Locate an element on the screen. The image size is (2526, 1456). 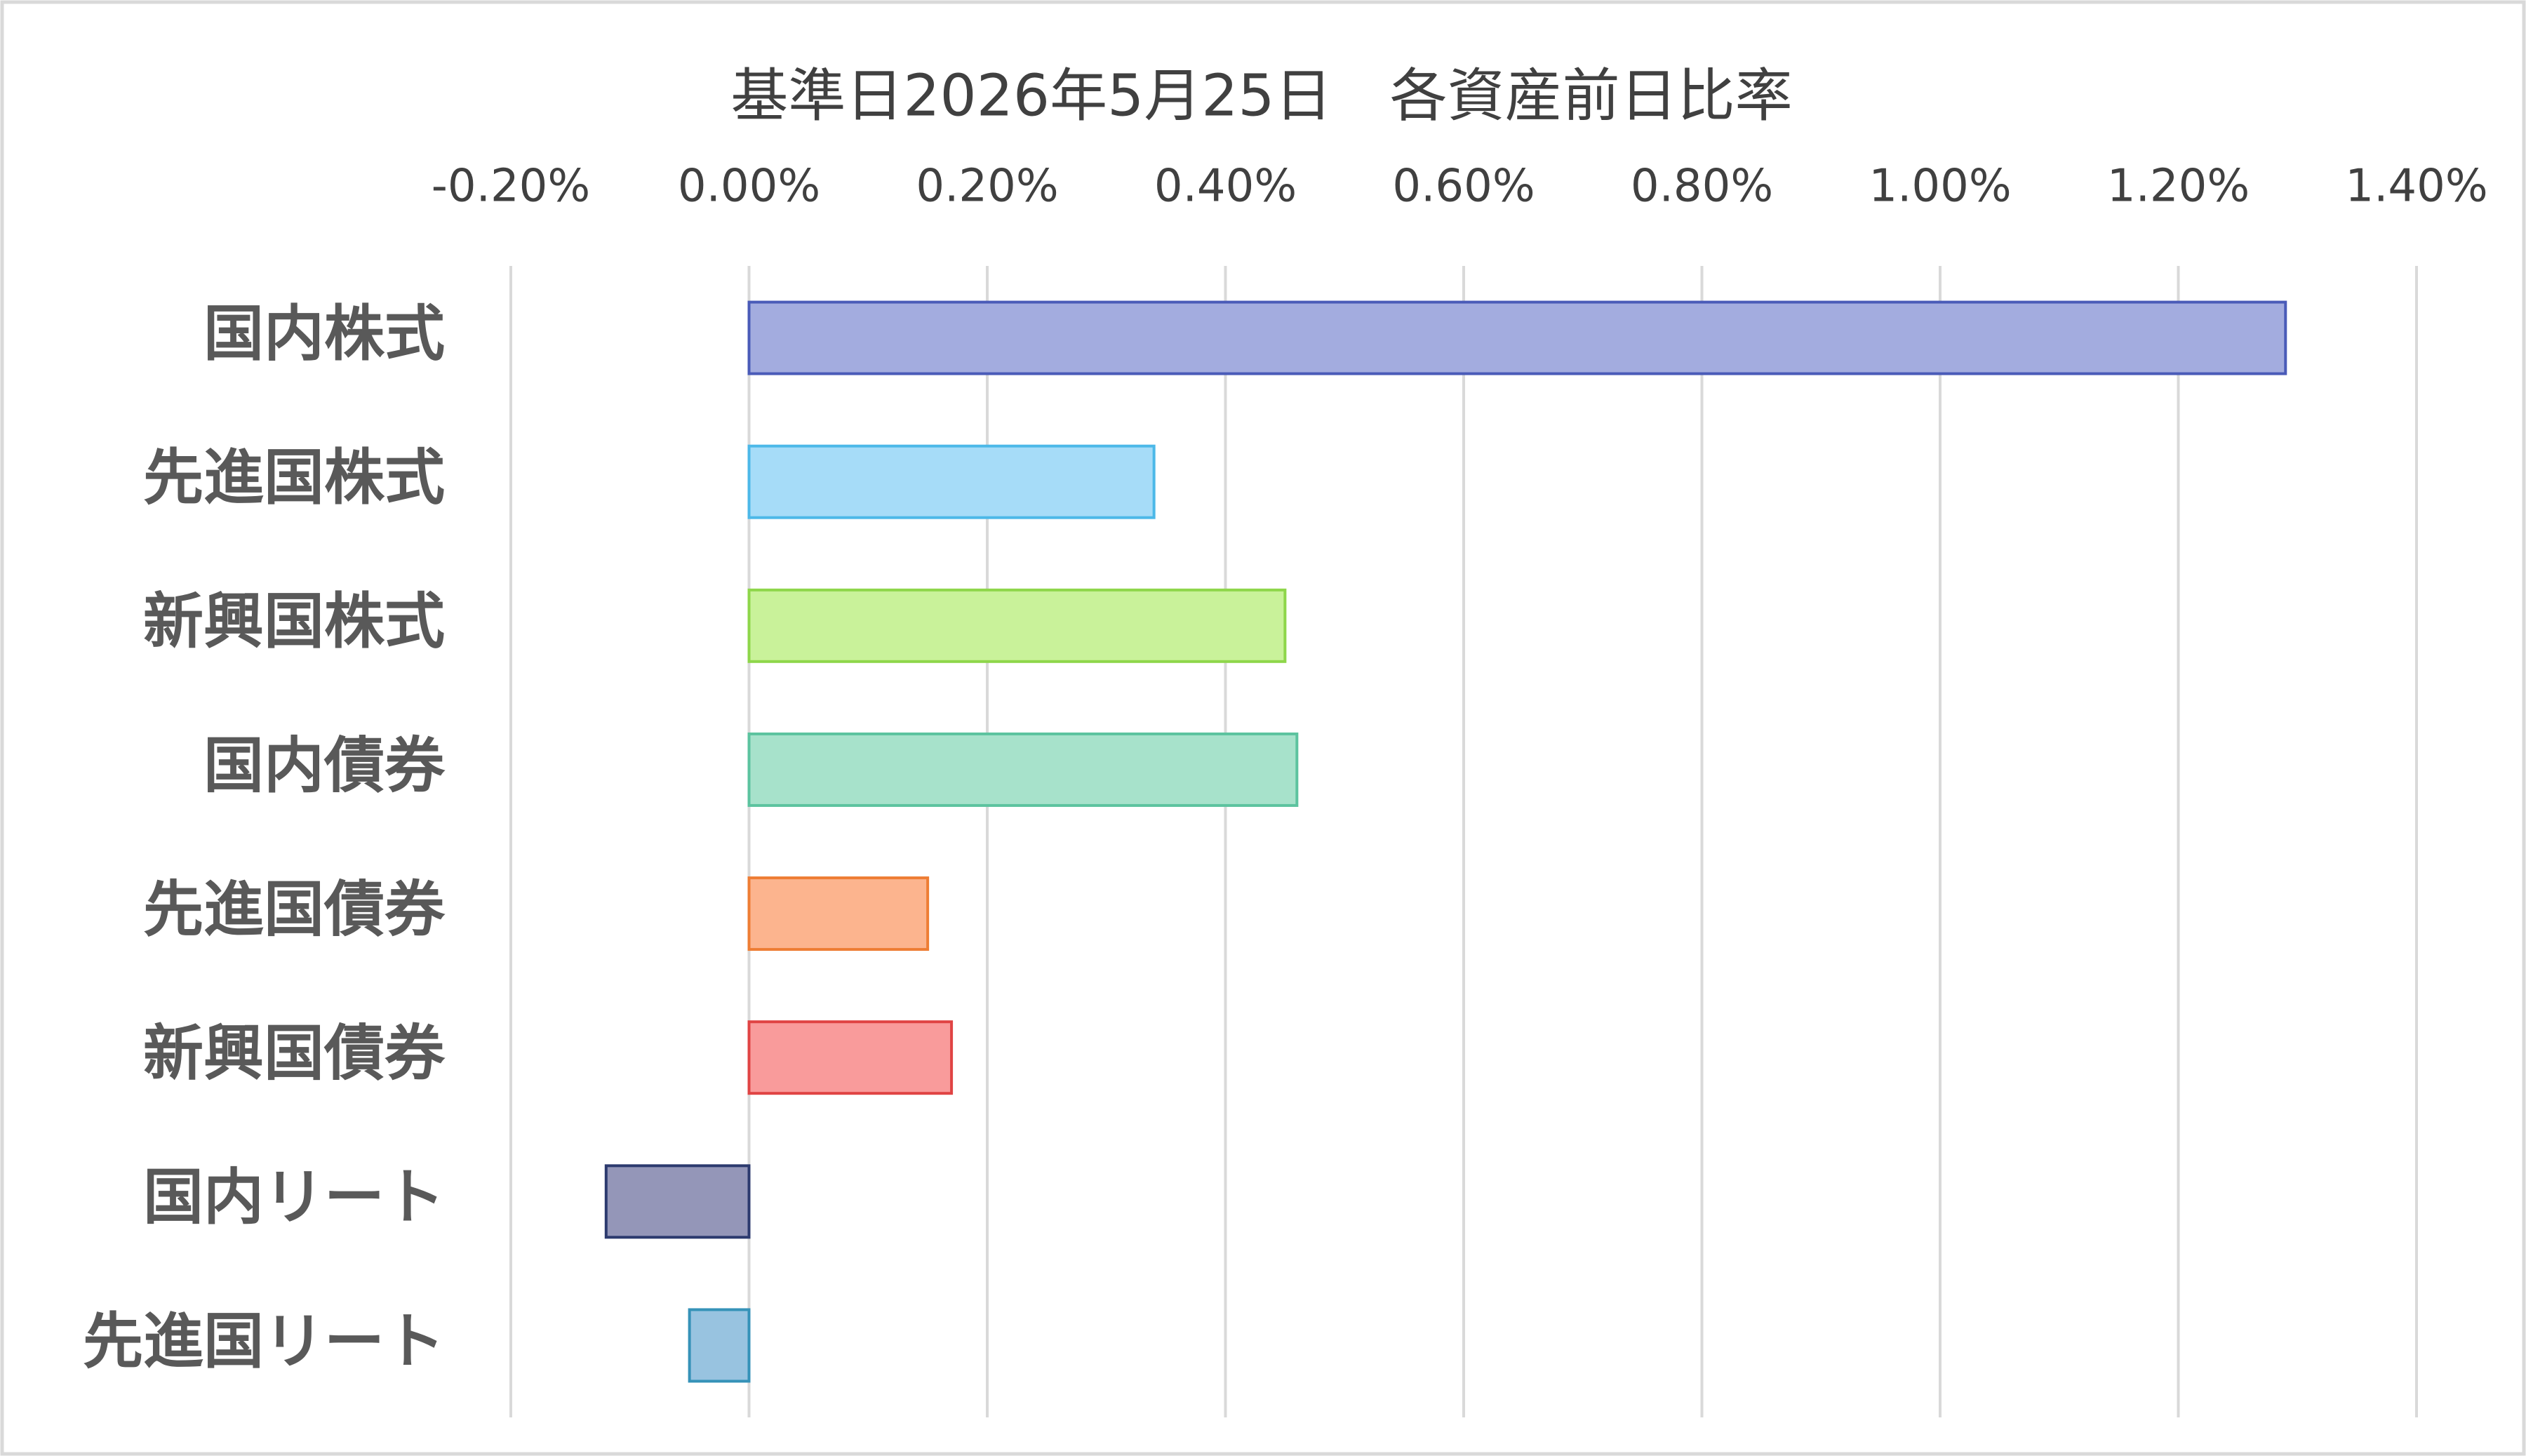
y-tick-label: 先進国債券 is located at coordinates (294, 909).